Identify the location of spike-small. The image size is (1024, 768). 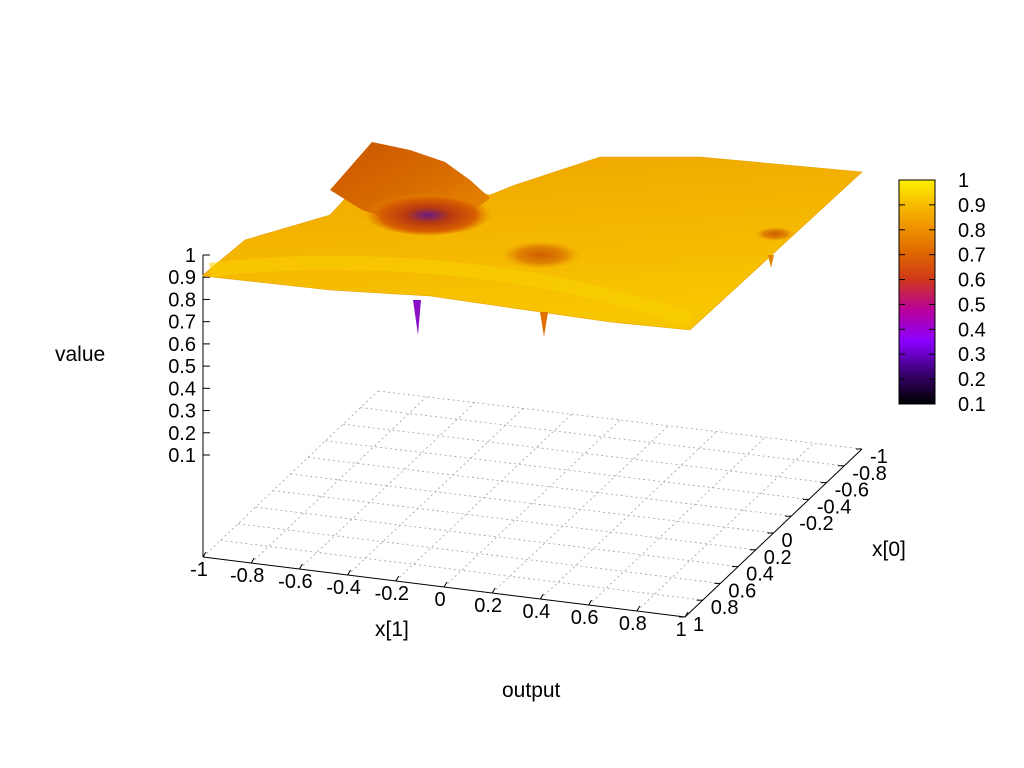
(771, 261).